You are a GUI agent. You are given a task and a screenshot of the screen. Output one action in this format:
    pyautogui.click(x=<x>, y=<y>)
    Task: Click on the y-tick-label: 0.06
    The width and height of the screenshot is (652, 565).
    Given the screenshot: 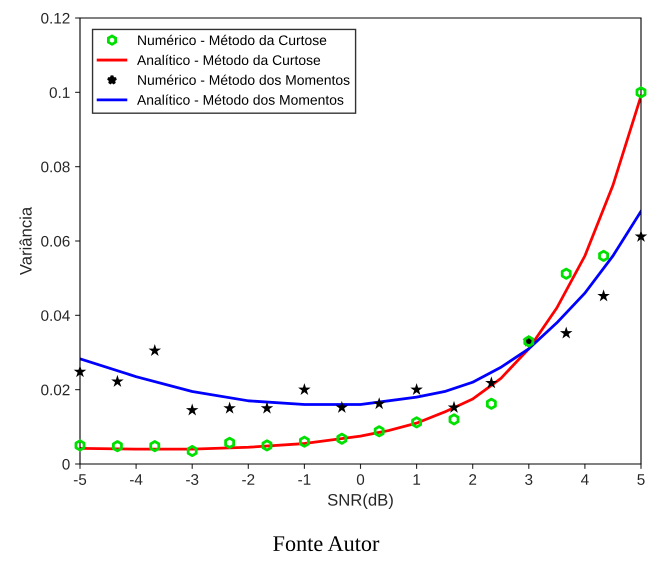 What is the action you would take?
    pyautogui.click(x=55, y=241)
    